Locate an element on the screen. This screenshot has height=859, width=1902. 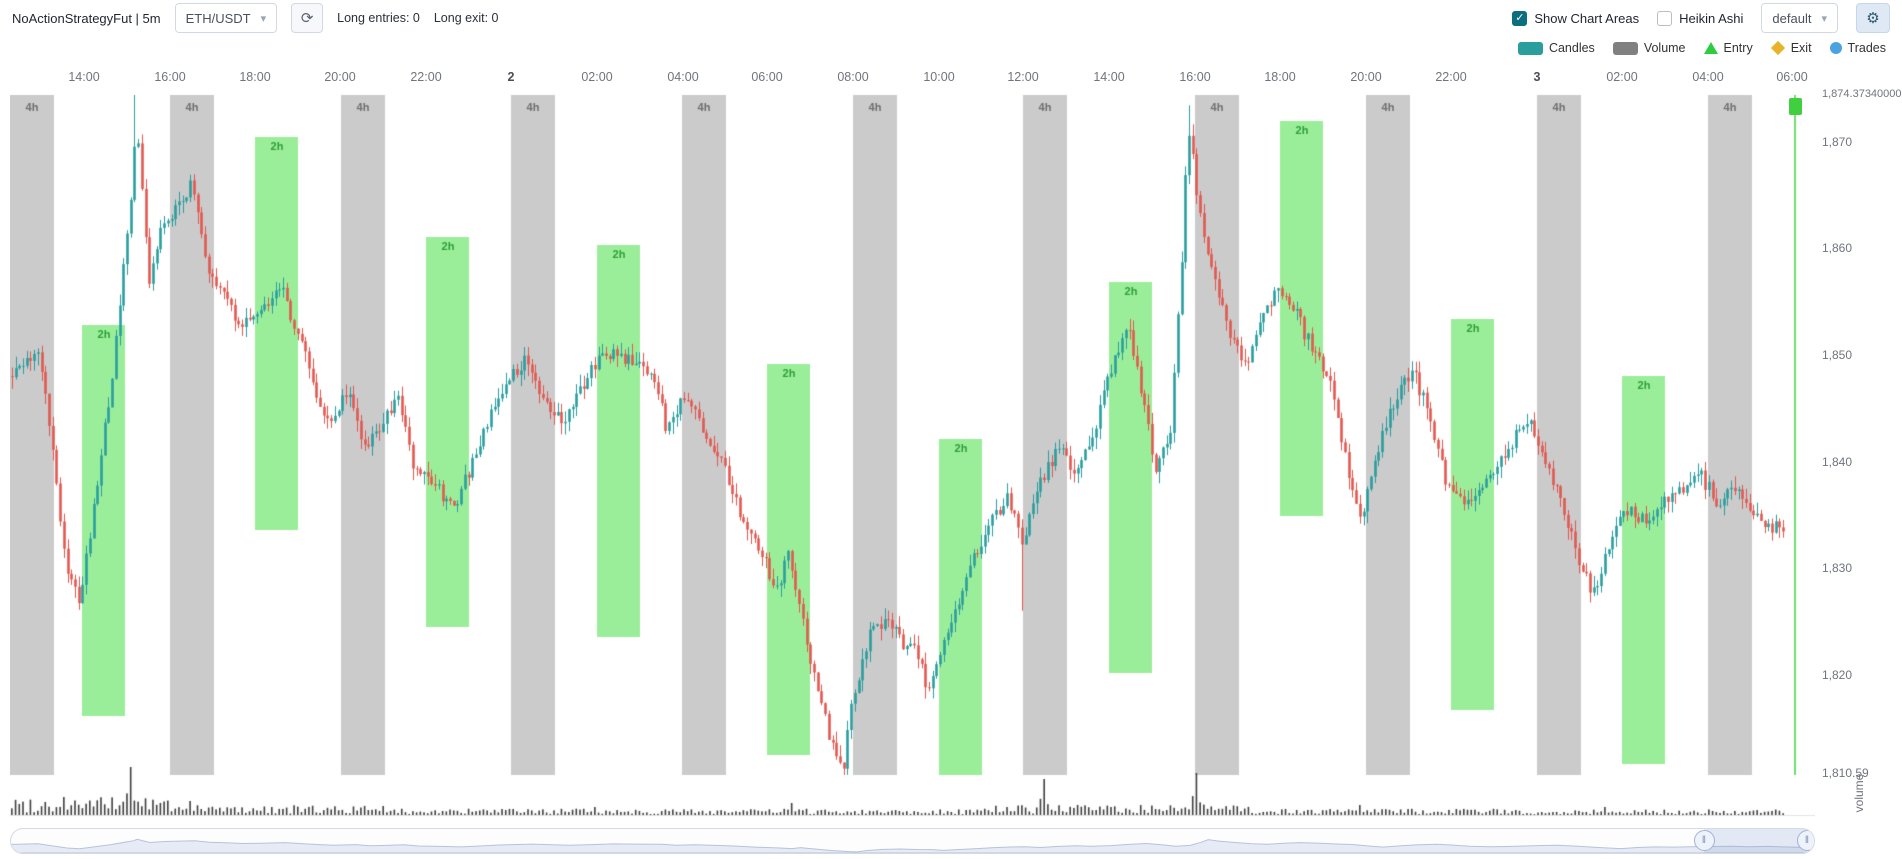
datazoom-left-handle: ‖ is located at coordinates (1704, 840).